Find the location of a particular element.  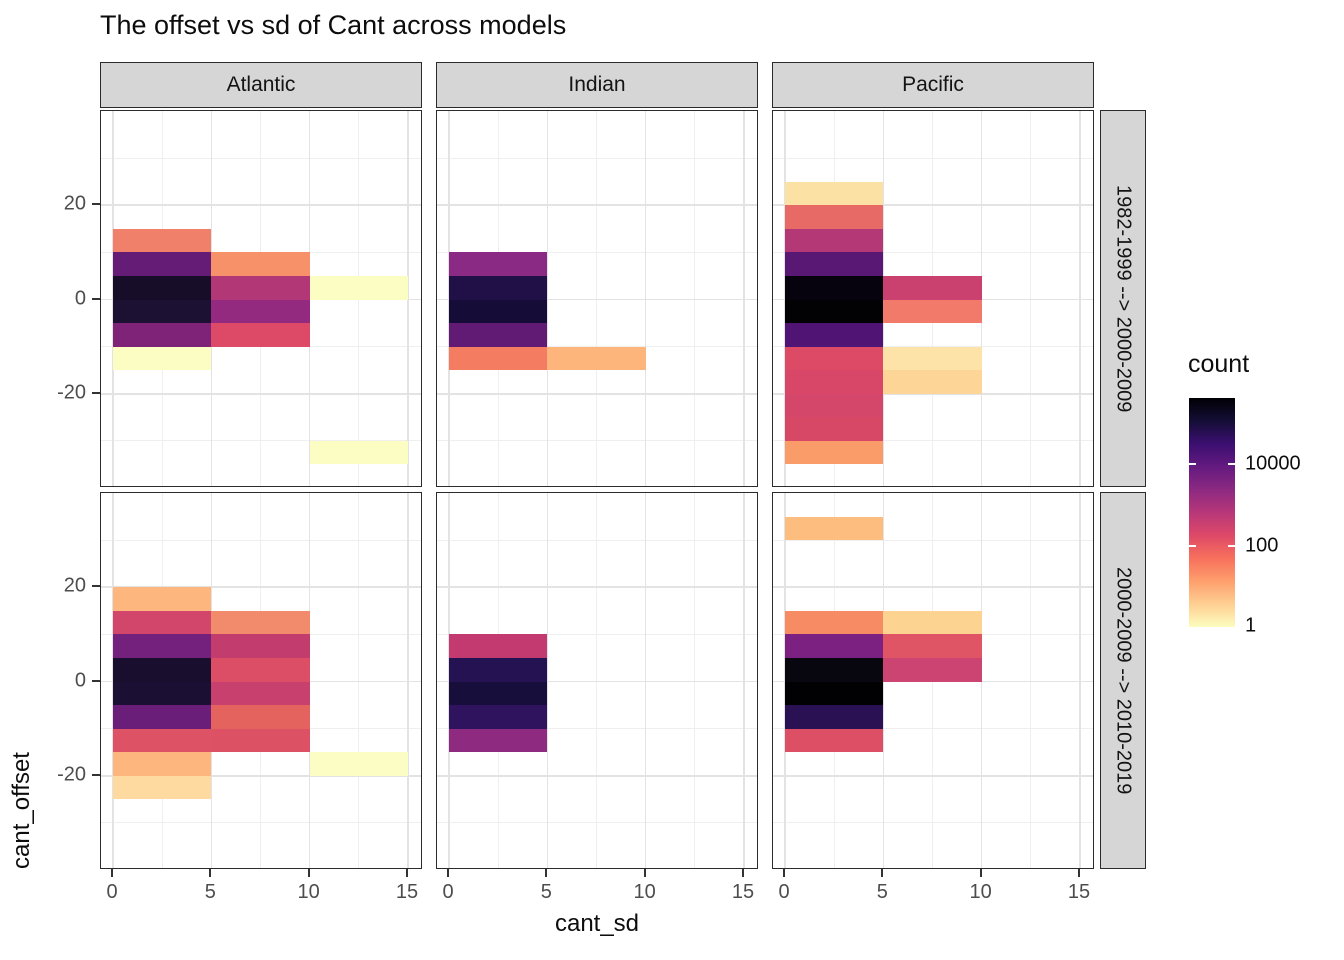

facet-column-strip-pacific: Pacific is located at coordinates (933, 85).